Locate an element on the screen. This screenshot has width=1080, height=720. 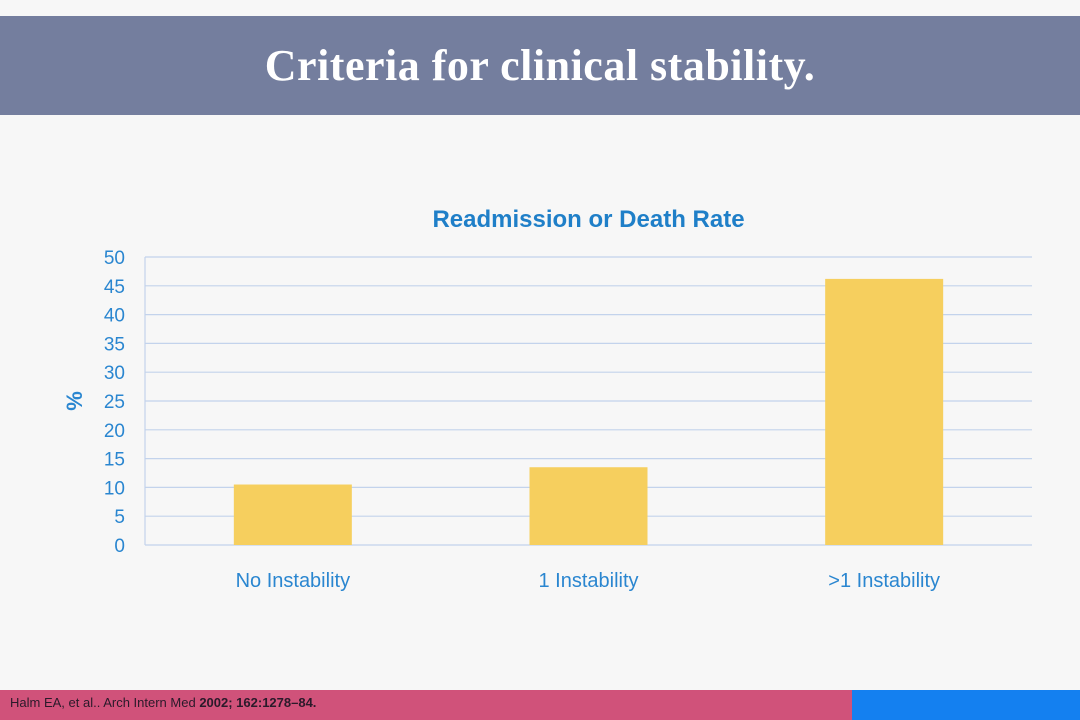
citation-text: Halm EA, et al.. Arch Intern Med is located at coordinates (105, 702).